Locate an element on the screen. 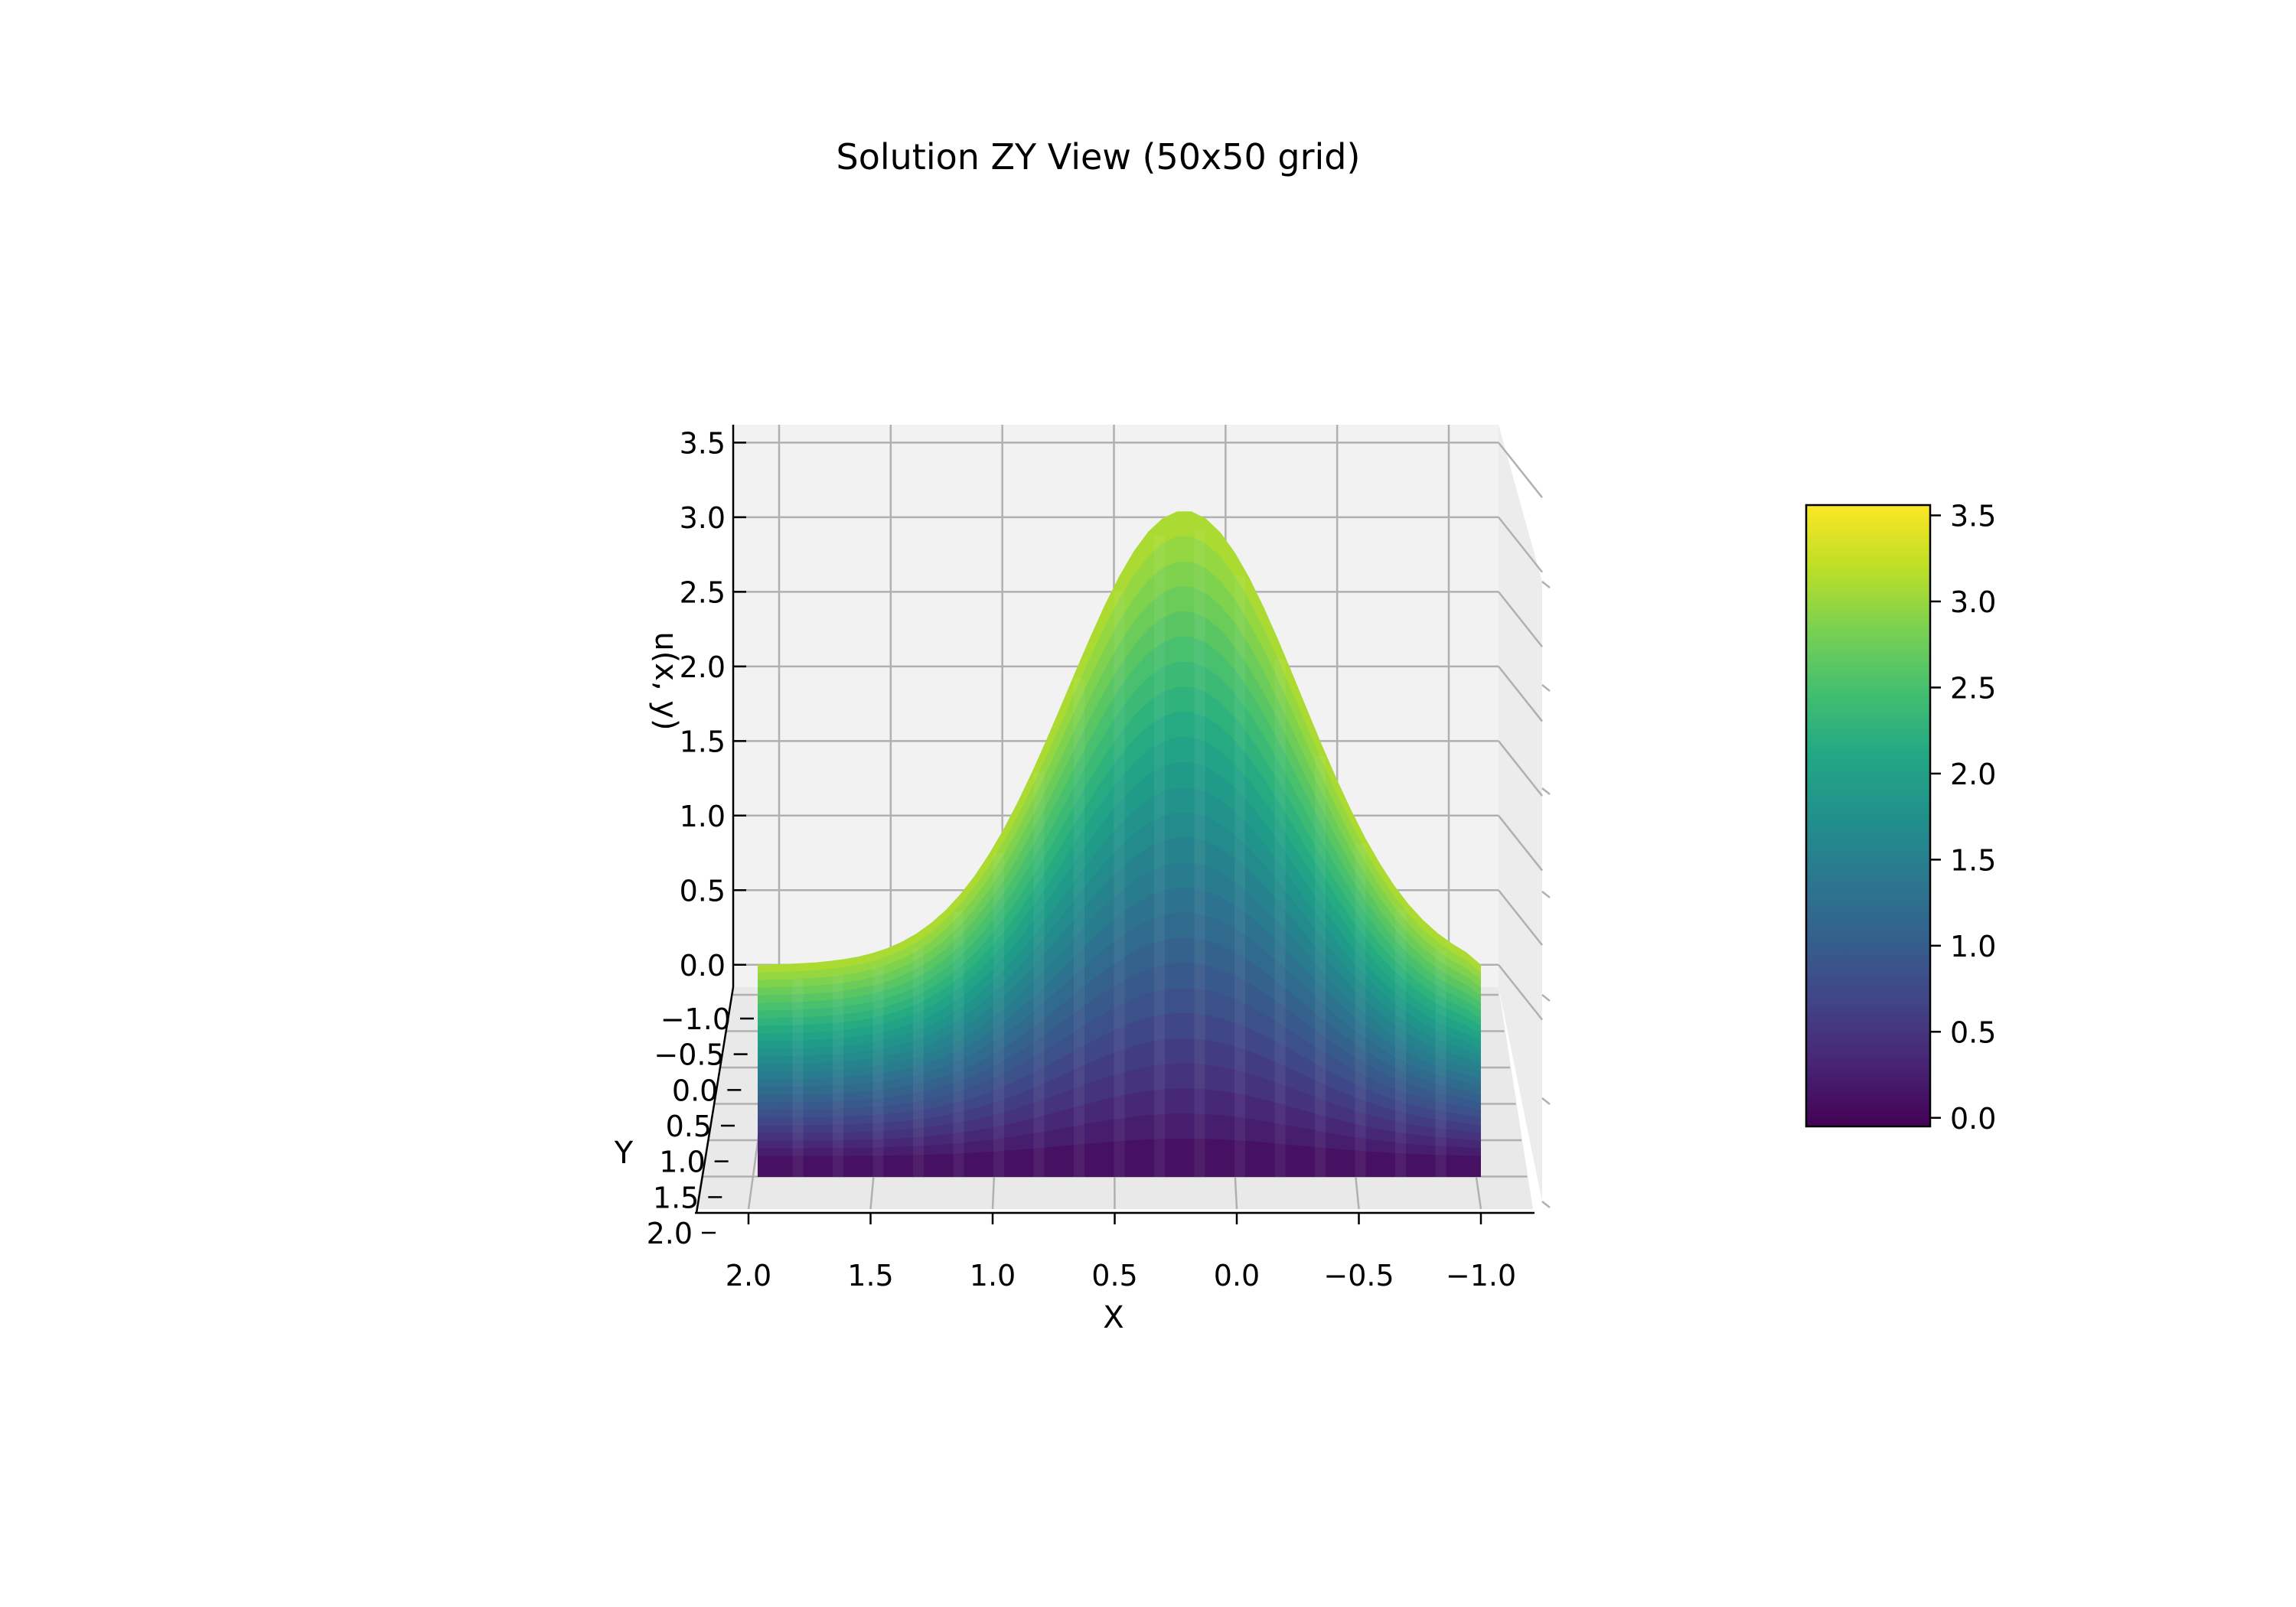  y-axis-ticks: −1.0−0.50.00.51.01.52.0 is located at coordinates (700, 1126).